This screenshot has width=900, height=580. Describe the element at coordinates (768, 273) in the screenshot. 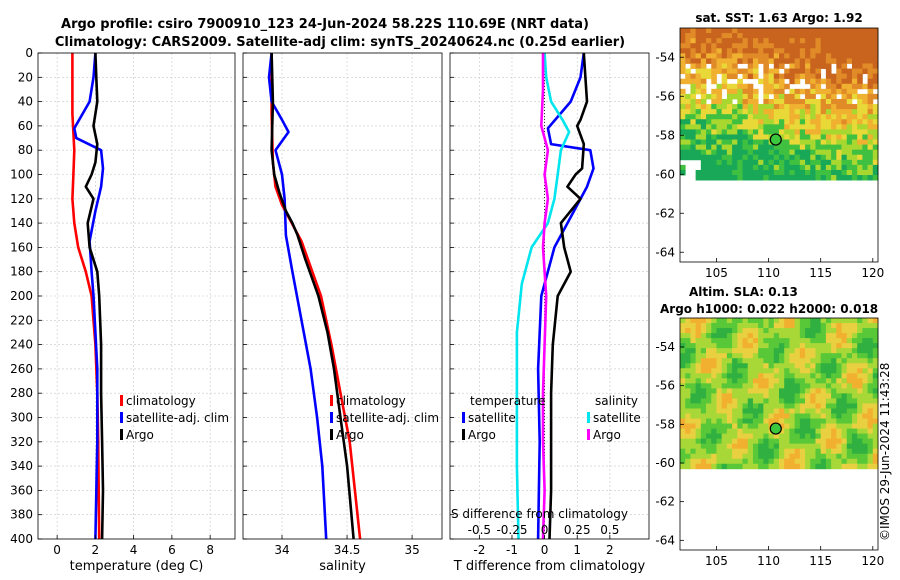

I see `x-tick-label: 110` at that location.